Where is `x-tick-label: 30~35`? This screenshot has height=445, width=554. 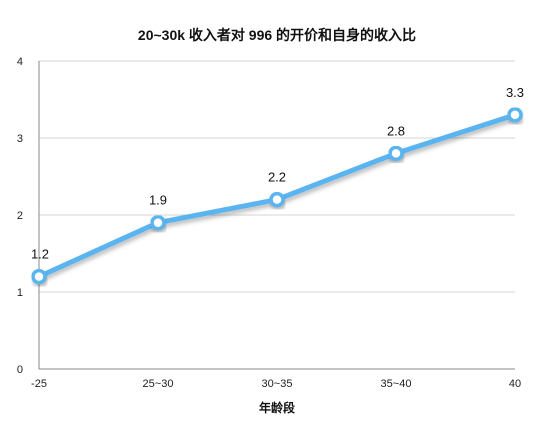 x-tick-label: 30~35 is located at coordinates (277, 384).